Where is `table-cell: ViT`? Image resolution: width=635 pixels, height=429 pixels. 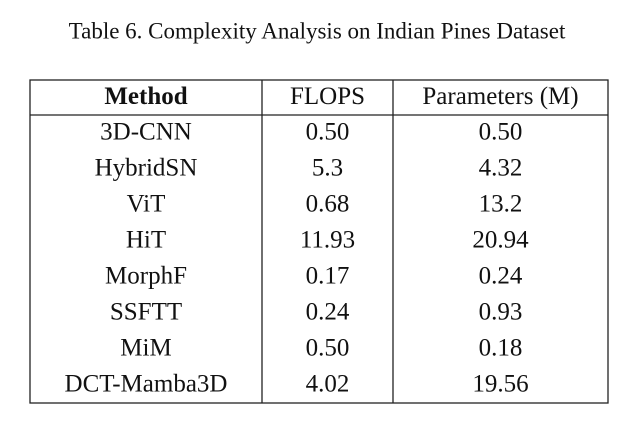
table-cell: ViT is located at coordinates (146, 204).